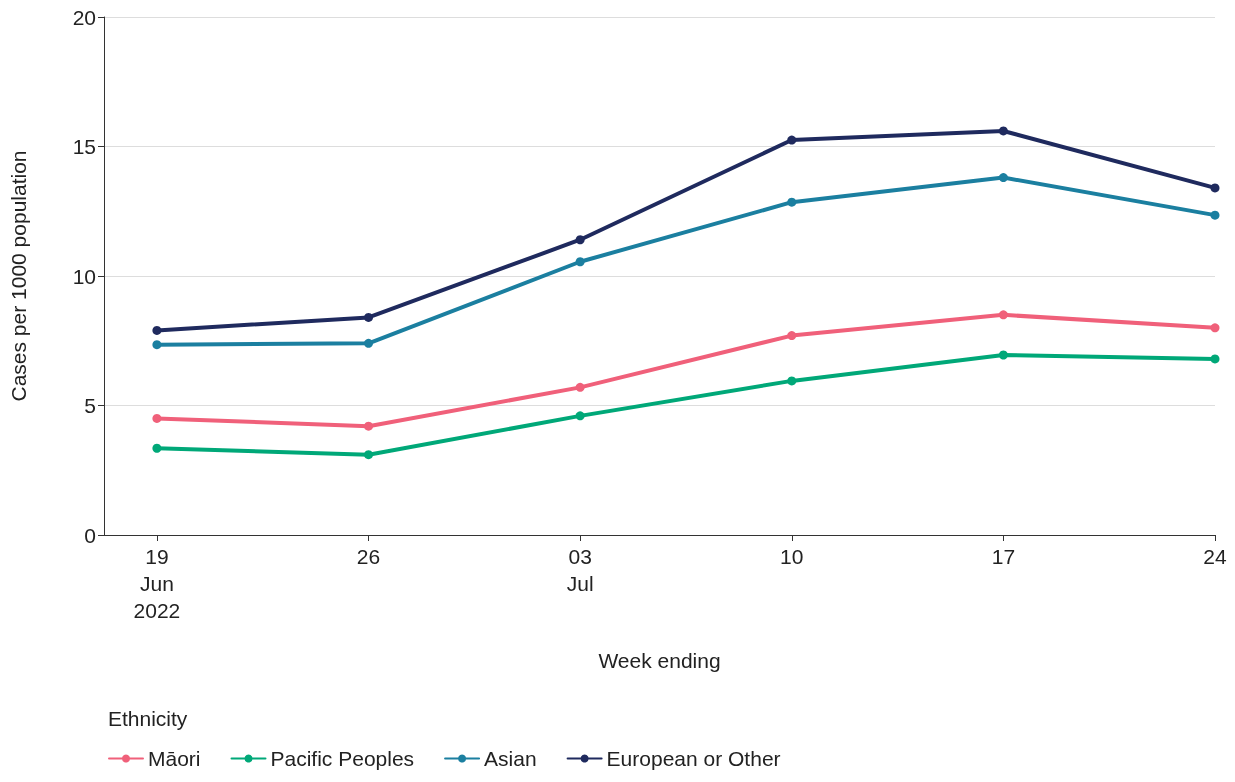 This screenshot has width=1235, height=782. I want to click on y-tick-label: 15, so click(84, 146).